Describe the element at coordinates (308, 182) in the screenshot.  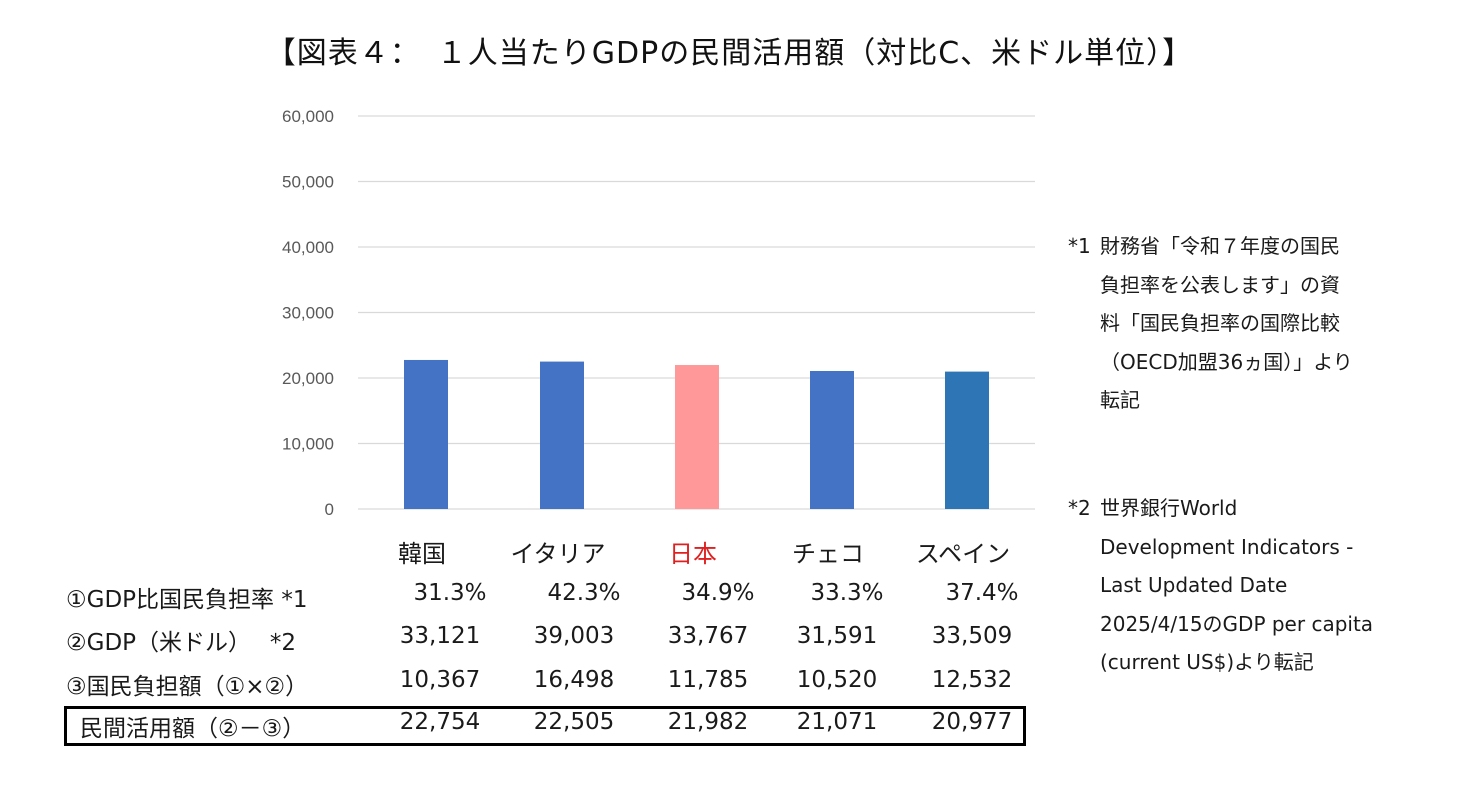
I see `y-tick-label: 50,000` at that location.